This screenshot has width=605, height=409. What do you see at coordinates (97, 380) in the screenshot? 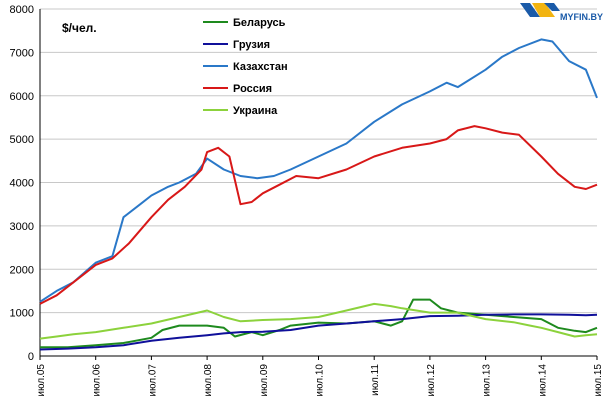
I see `x-tick-label: июл.06` at bounding box center [97, 380].